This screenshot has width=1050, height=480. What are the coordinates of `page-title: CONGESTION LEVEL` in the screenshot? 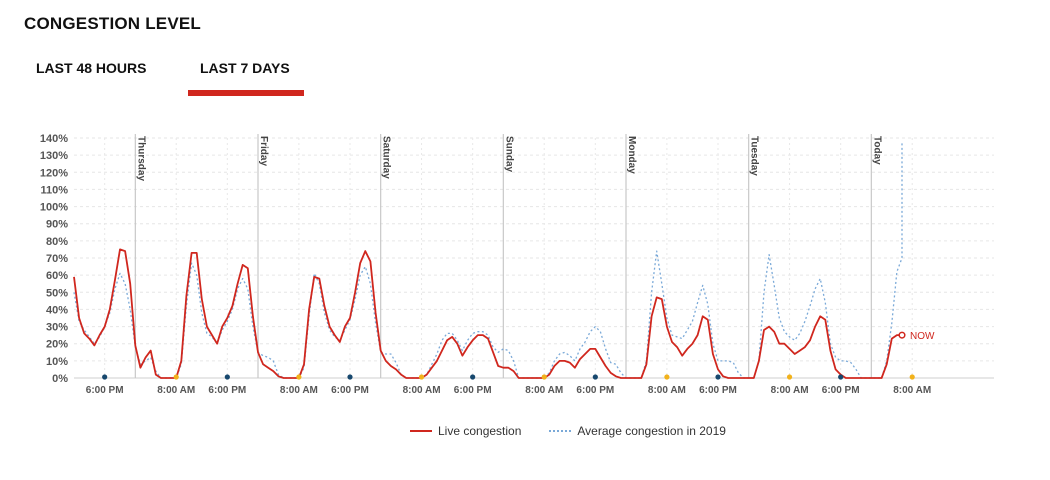 It's located at (112, 23).